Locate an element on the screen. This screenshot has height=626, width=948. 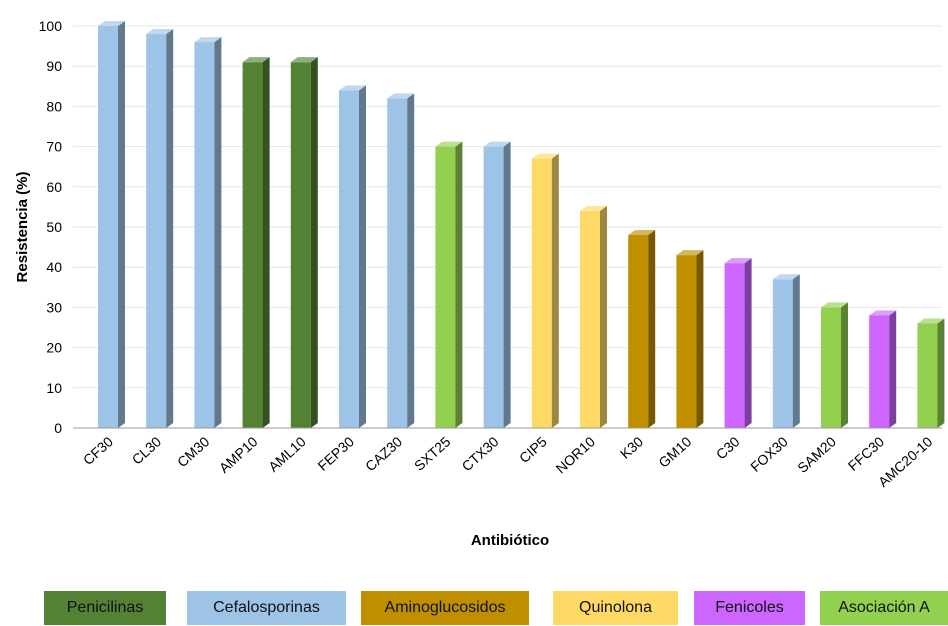
x-tick-label: GM10 is located at coordinates (674, 452).